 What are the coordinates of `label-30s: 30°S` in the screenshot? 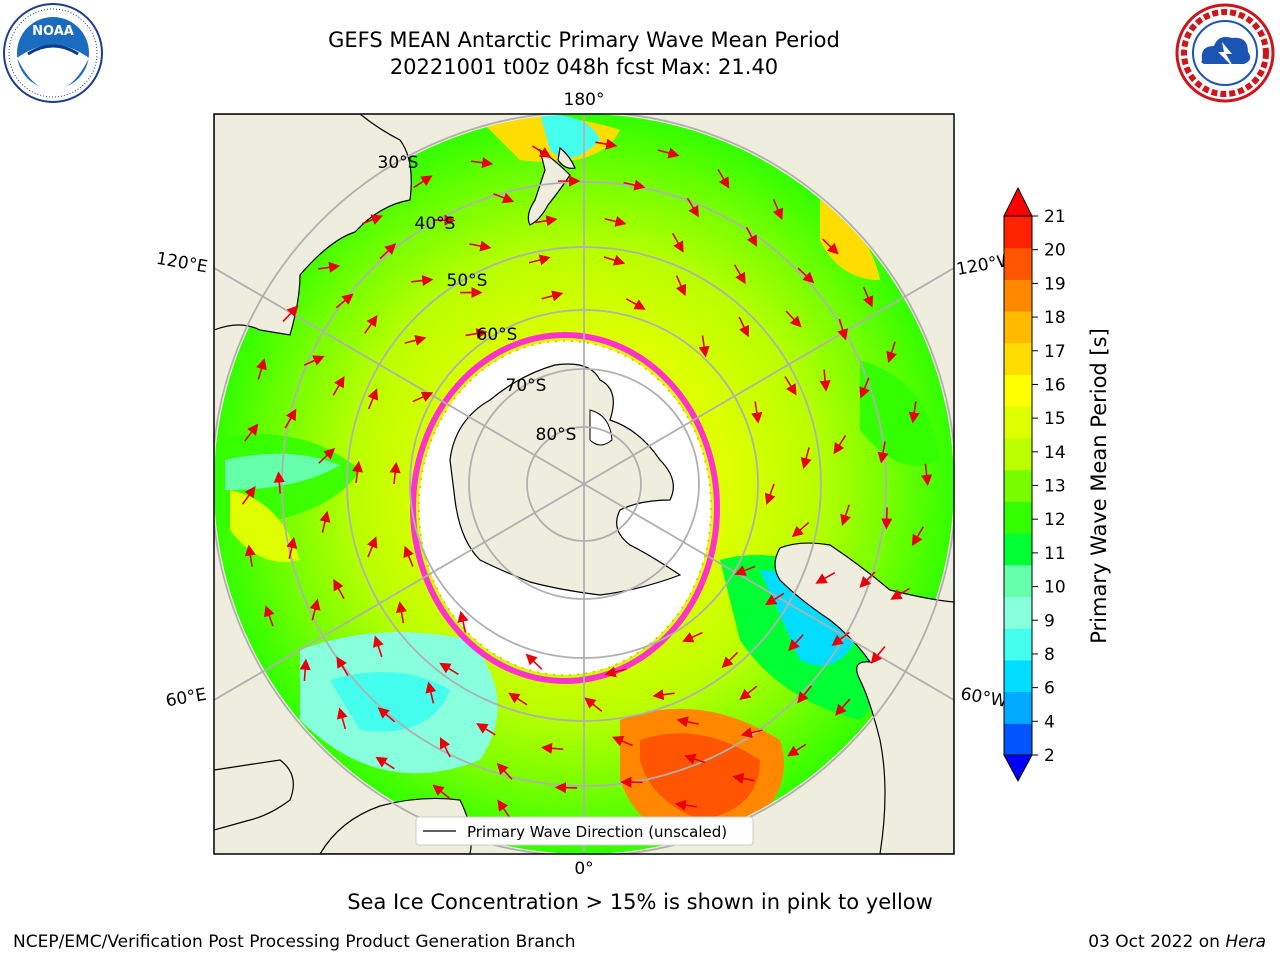 It's located at (398, 163).